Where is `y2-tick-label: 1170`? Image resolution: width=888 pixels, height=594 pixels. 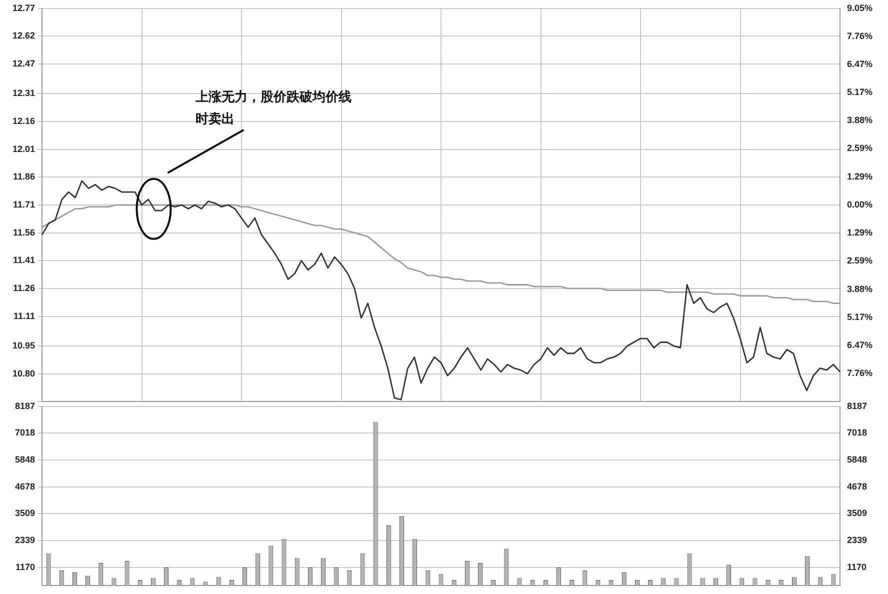
y2-tick-label: 1170 is located at coordinates (857, 567).